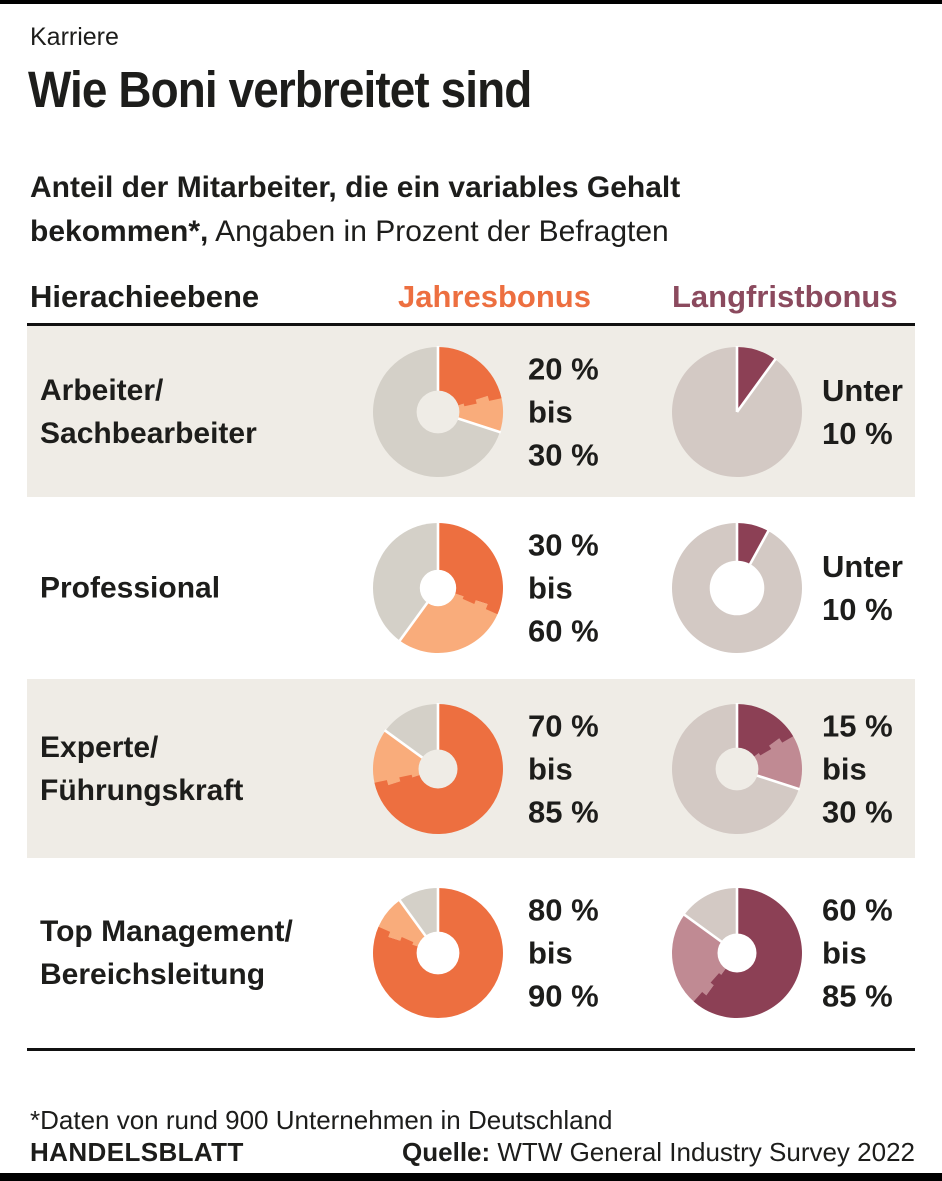  What do you see at coordinates (563, 588) in the screenshot?
I see `annual-bonus-range-label: 30 % bis 60 %` at bounding box center [563, 588].